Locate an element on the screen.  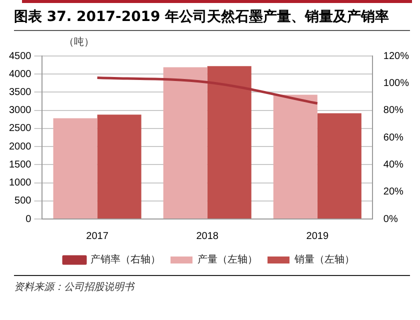
legend-label: 产量（左轴） is located at coordinates (228, 260).